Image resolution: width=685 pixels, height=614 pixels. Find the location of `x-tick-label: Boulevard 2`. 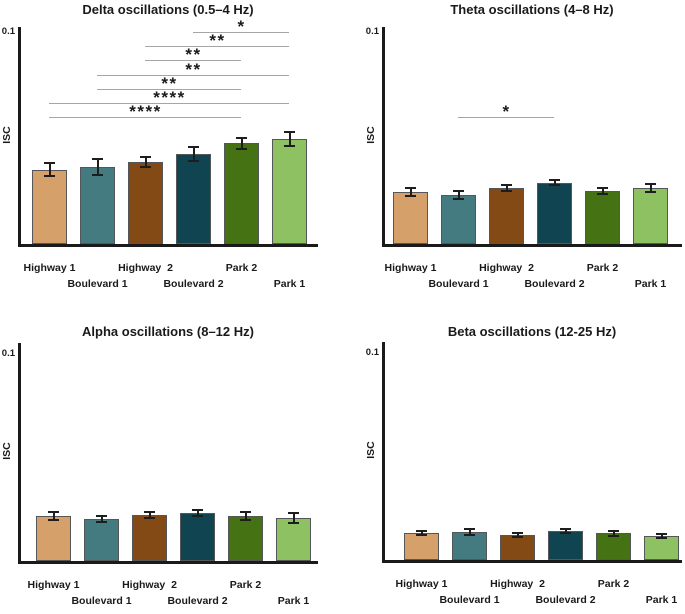

x-tick-label: Boulevard 2 is located at coordinates (565, 600).